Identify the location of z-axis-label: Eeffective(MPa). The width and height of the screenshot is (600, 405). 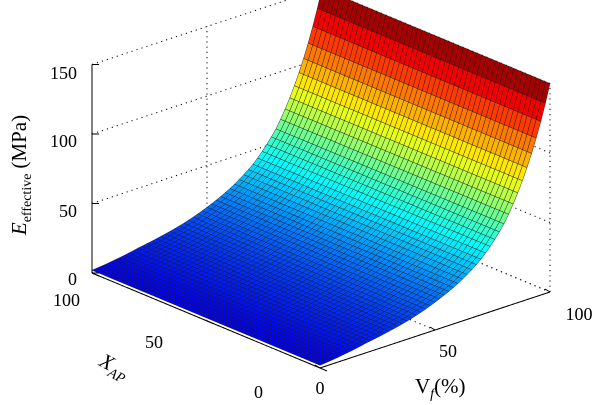
(21, 175).